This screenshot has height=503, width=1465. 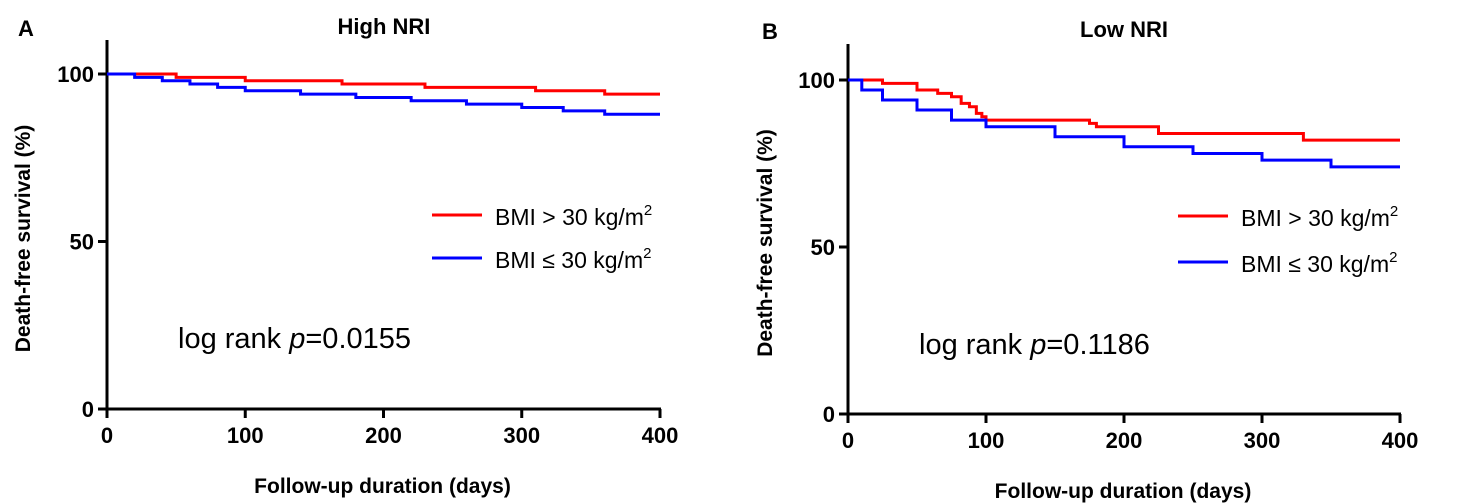 What do you see at coordinates (358, 339) in the screenshot?
I see `annotation-p-value: =0.0155` at bounding box center [358, 339].